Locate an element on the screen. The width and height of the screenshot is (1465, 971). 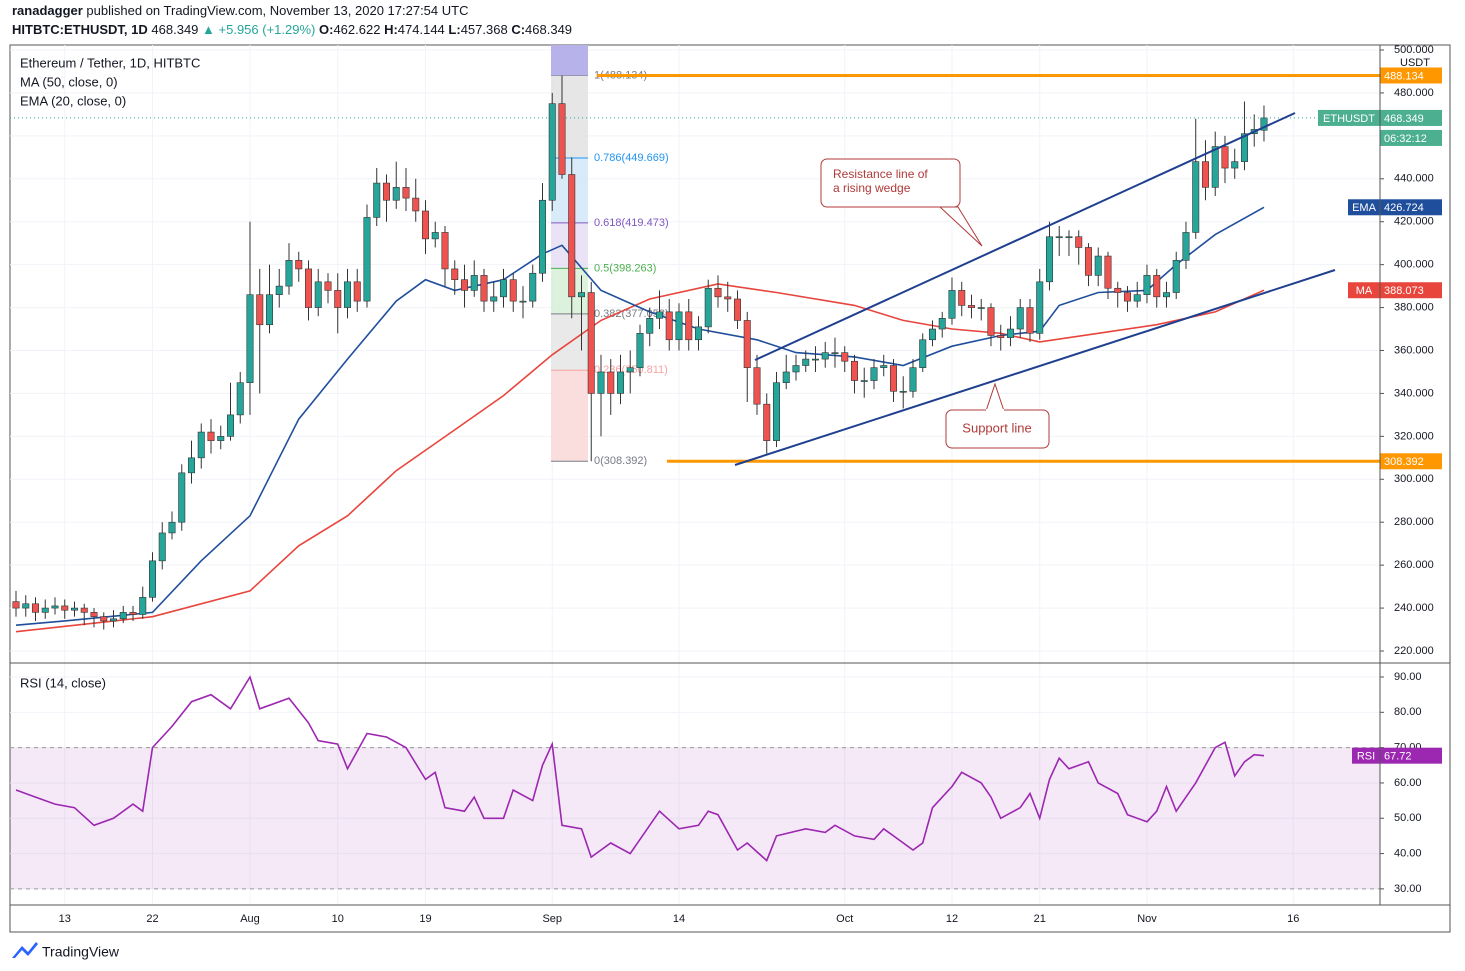
callout-pointer is located at coordinates (995, 397).